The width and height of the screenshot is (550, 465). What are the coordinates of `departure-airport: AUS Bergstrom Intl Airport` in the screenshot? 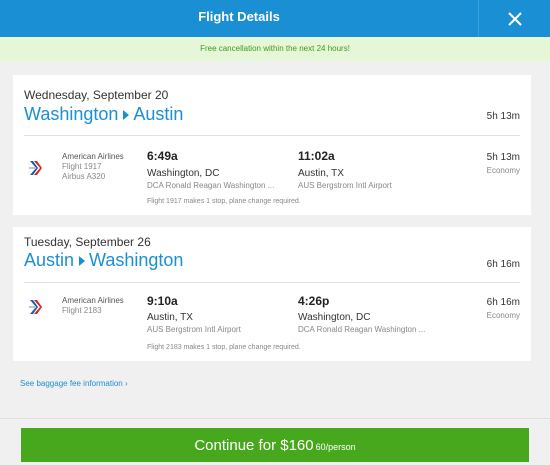 It's located at (194, 329).